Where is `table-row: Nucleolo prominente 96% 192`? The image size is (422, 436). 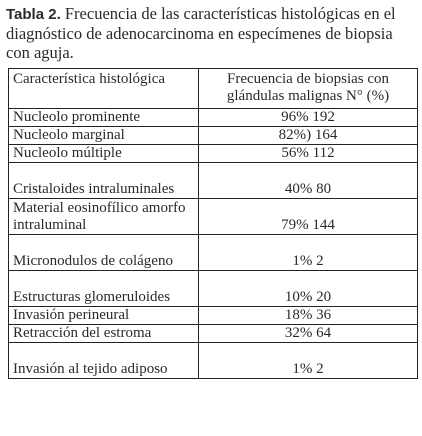 table-row: Nucleolo prominente 96% 192 is located at coordinates (213, 117).